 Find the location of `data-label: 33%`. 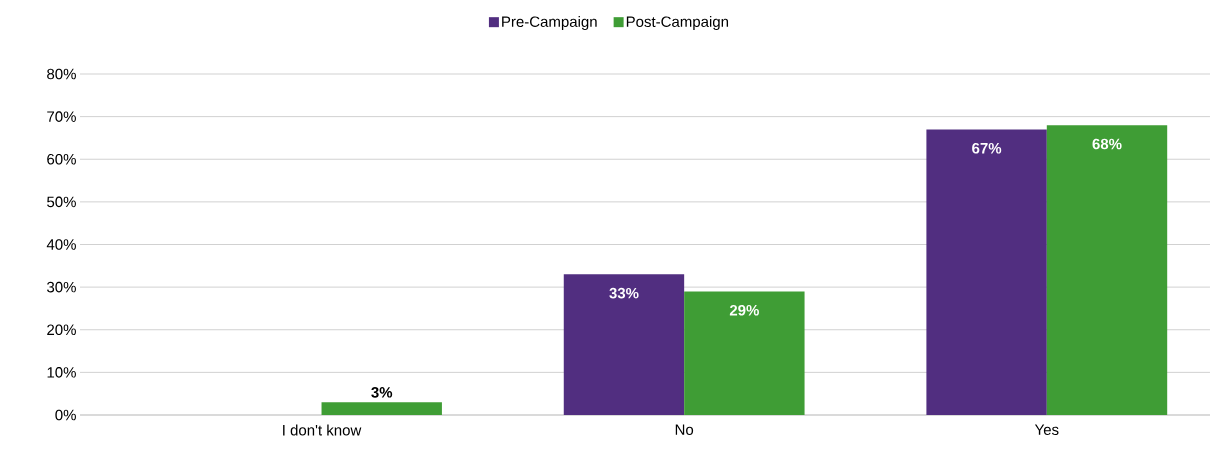

data-label: 33% is located at coordinates (624, 293).